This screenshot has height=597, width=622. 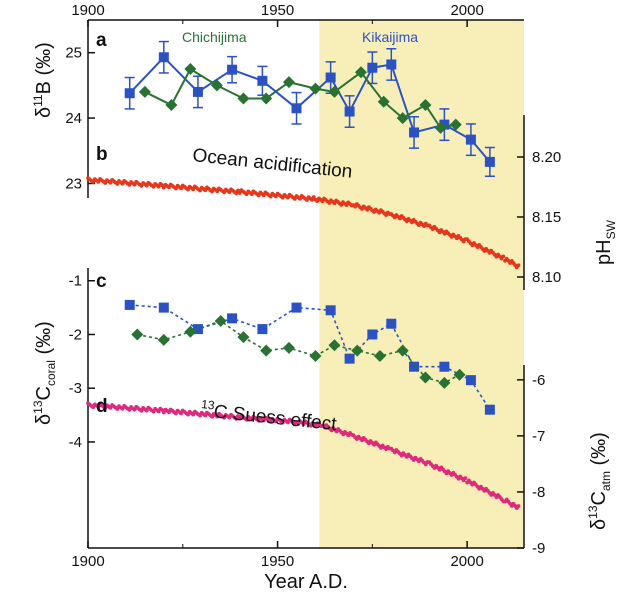 What do you see at coordinates (75, 388) in the screenshot?
I see `y-tick-label-c: -3` at bounding box center [75, 388].